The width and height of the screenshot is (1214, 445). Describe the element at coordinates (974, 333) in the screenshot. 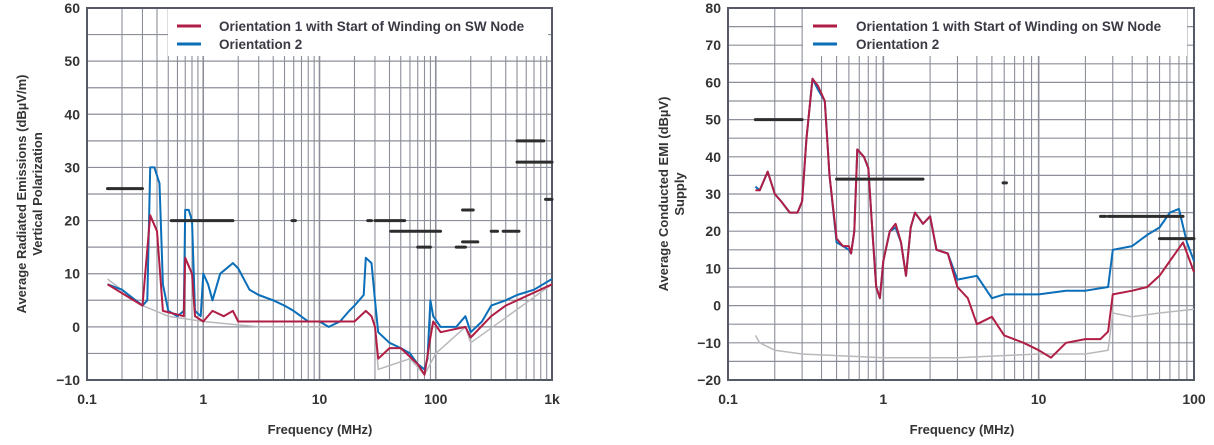

I see `series-line-floor` at that location.